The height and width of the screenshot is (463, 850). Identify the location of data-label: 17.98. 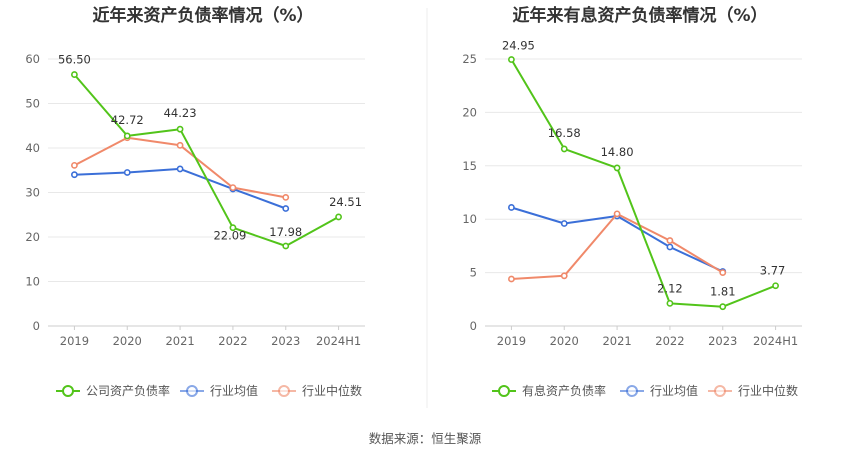
(285, 232).